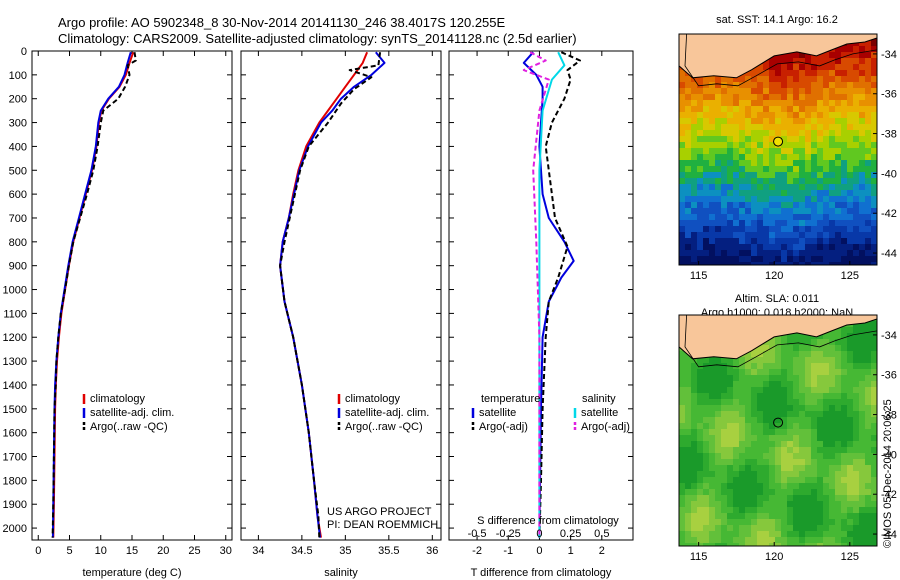 The image size is (900, 580). I want to click on land-shape, so click(778, 337).